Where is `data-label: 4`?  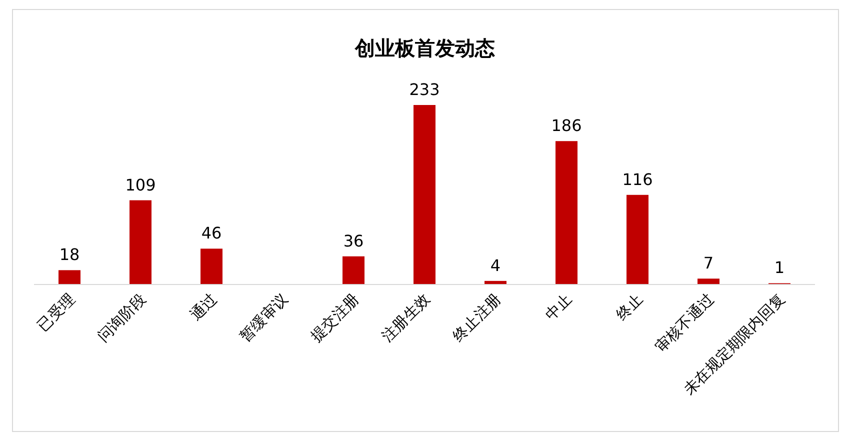
data-label: 4 is located at coordinates (495, 265).